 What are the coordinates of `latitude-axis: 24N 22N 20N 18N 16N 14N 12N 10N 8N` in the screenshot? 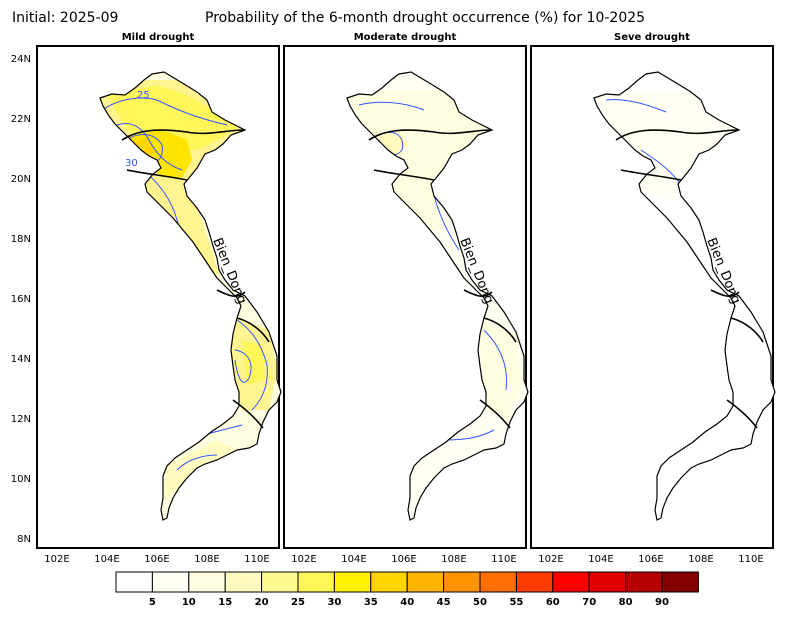 It's located at (21, 299).